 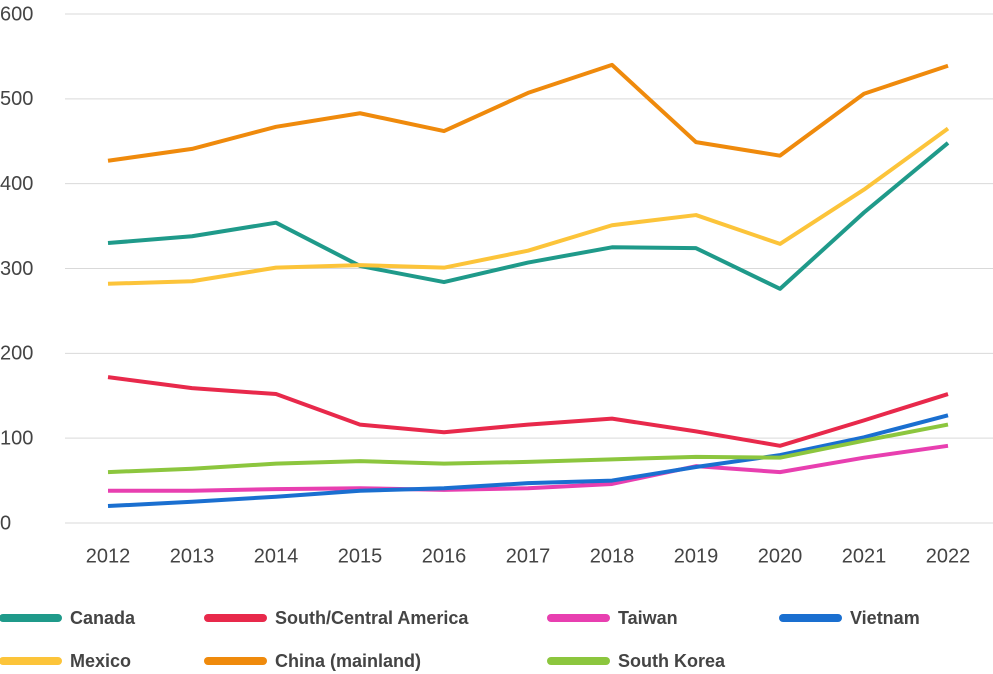 What do you see at coordinates (885, 618) in the screenshot?
I see `legend-label: Vietnam` at bounding box center [885, 618].